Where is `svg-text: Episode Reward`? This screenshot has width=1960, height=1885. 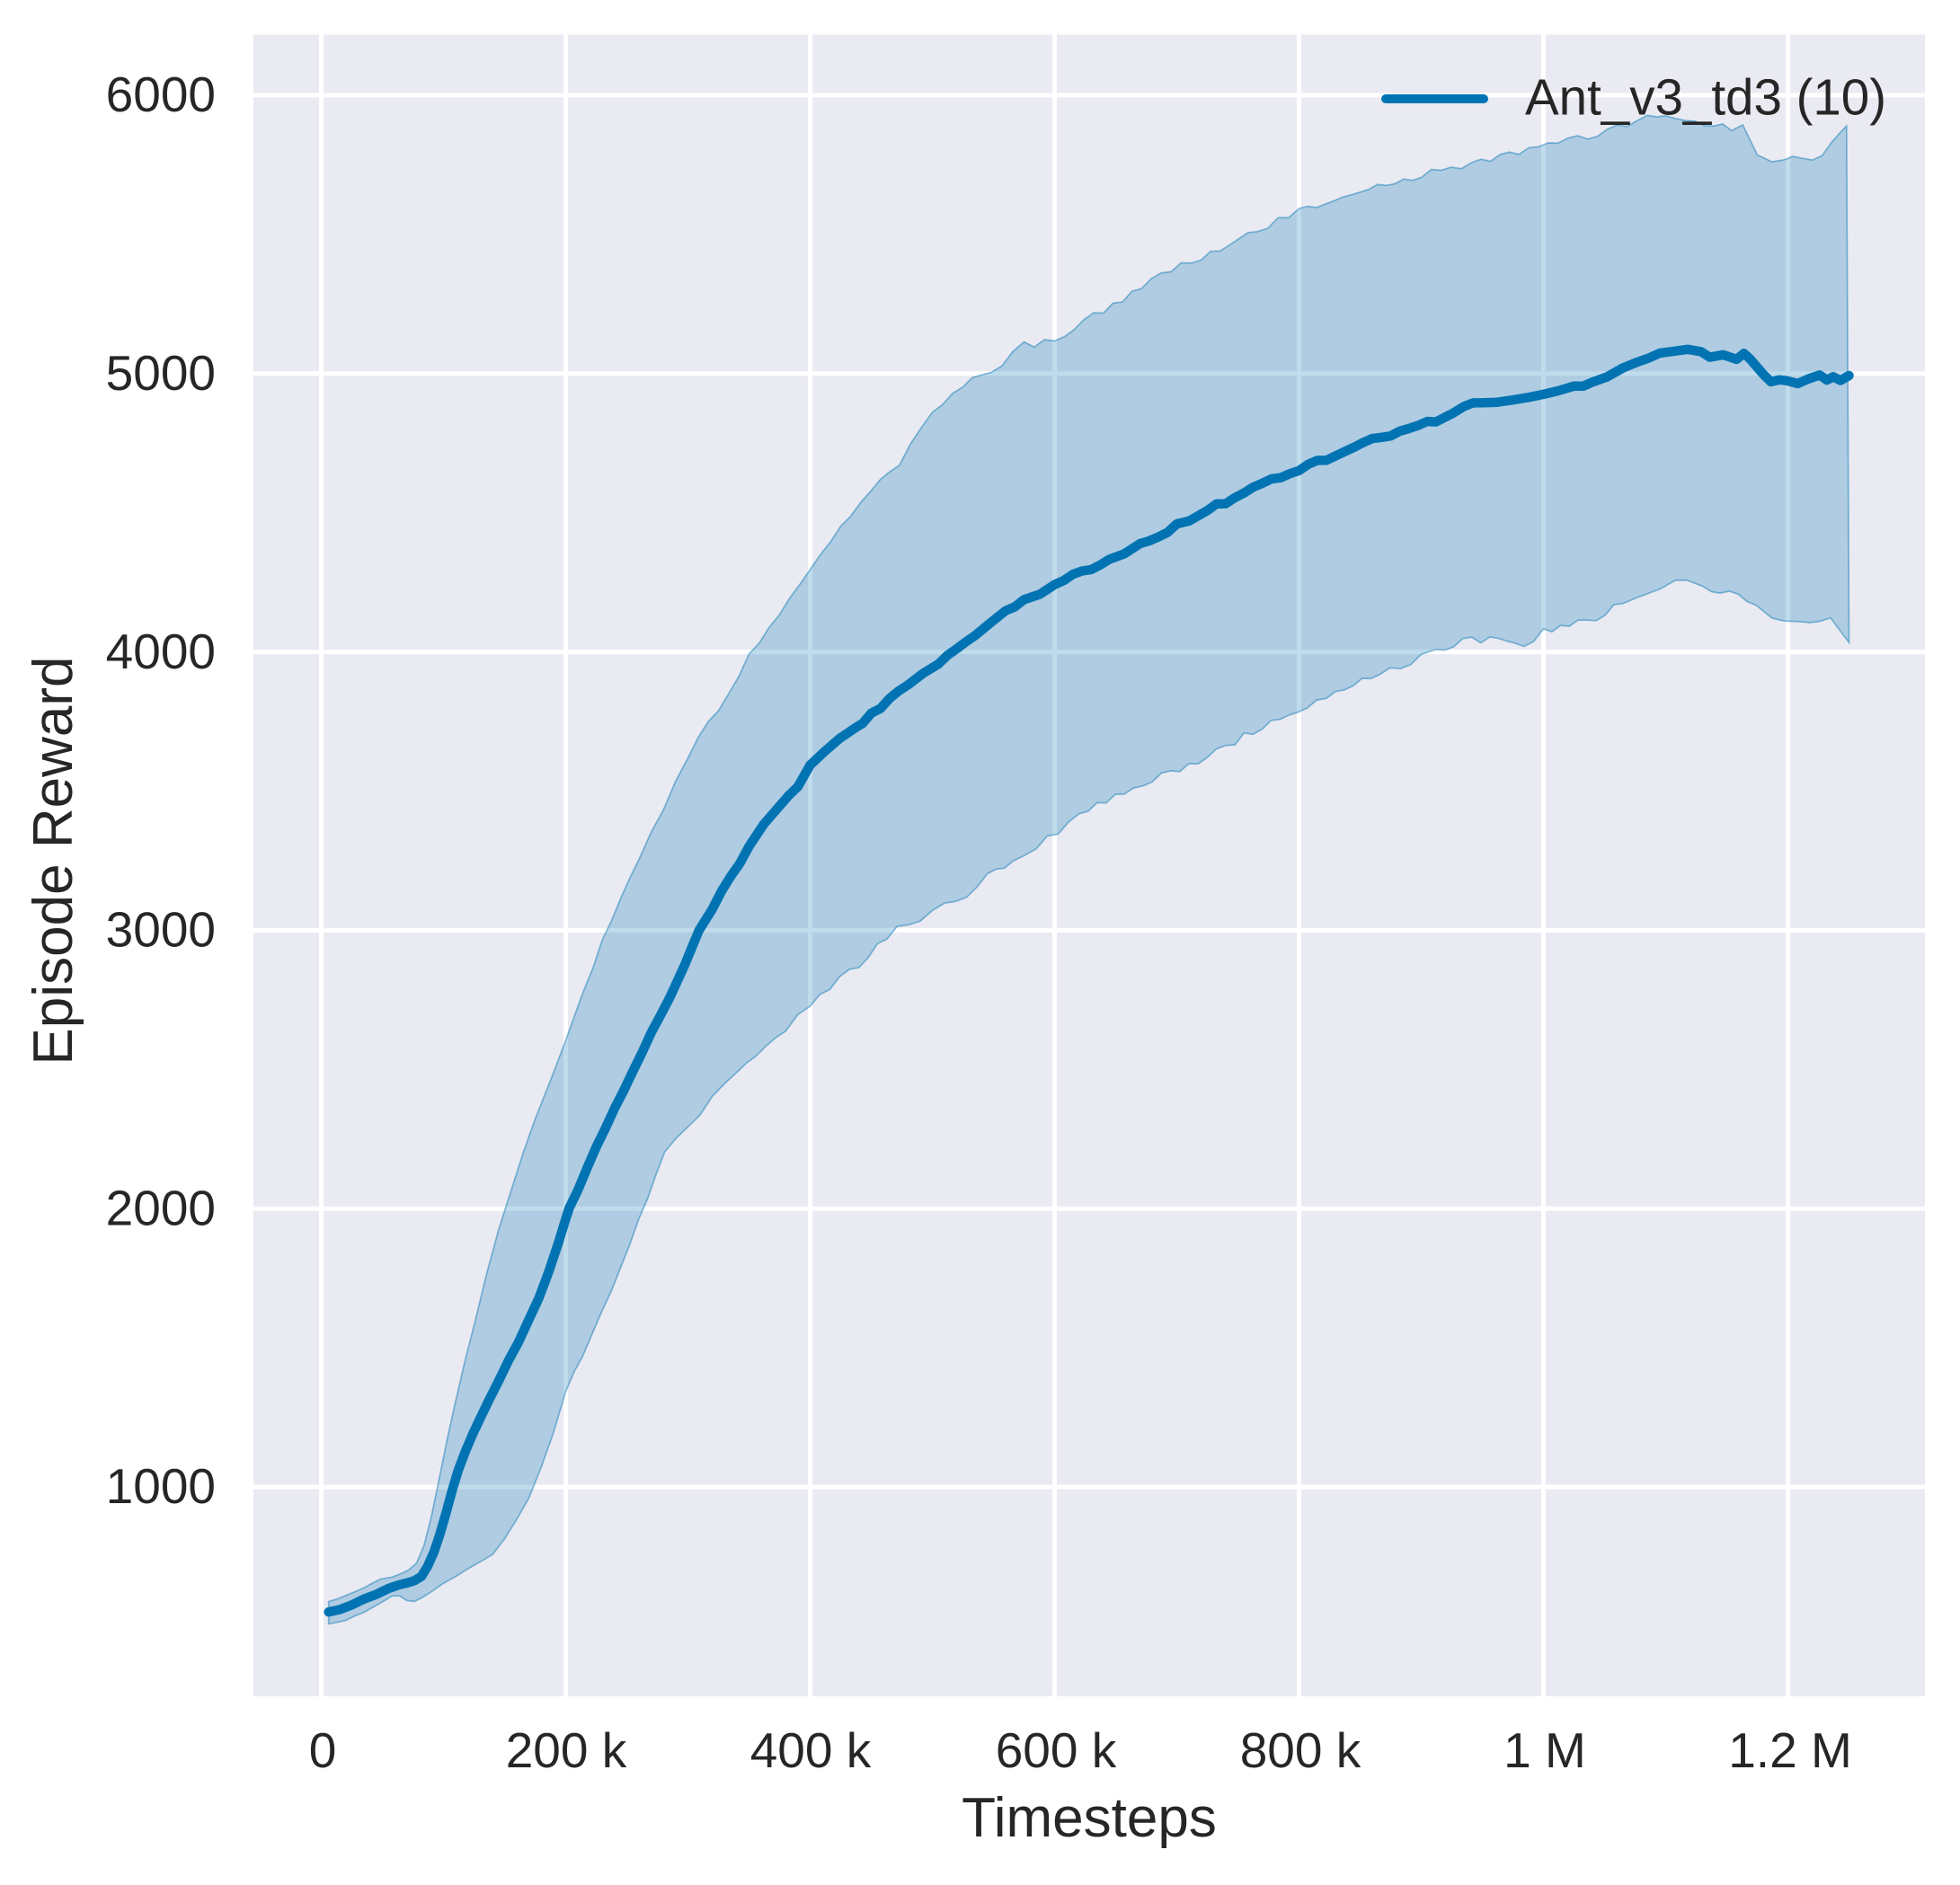 svg-text: Episode Reward is located at coordinates (53, 861).